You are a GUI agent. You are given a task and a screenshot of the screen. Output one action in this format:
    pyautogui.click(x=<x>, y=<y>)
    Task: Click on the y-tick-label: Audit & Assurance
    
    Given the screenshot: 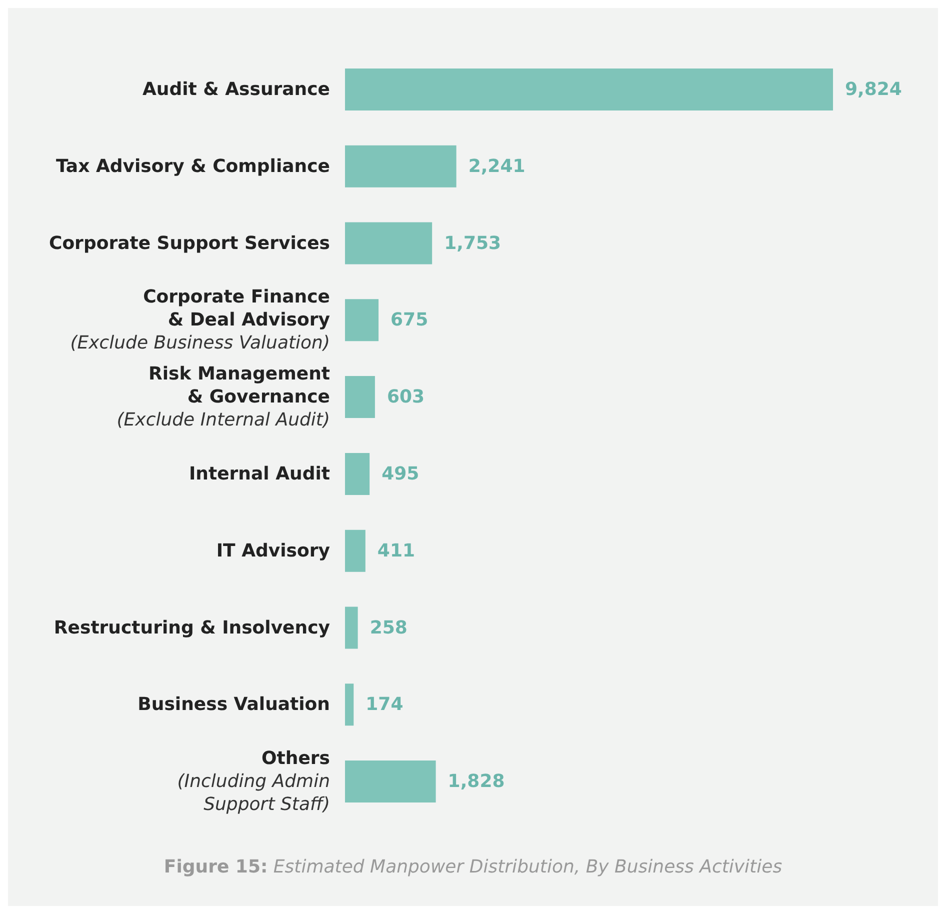 What is the action you would take?
    pyautogui.click(x=236, y=89)
    